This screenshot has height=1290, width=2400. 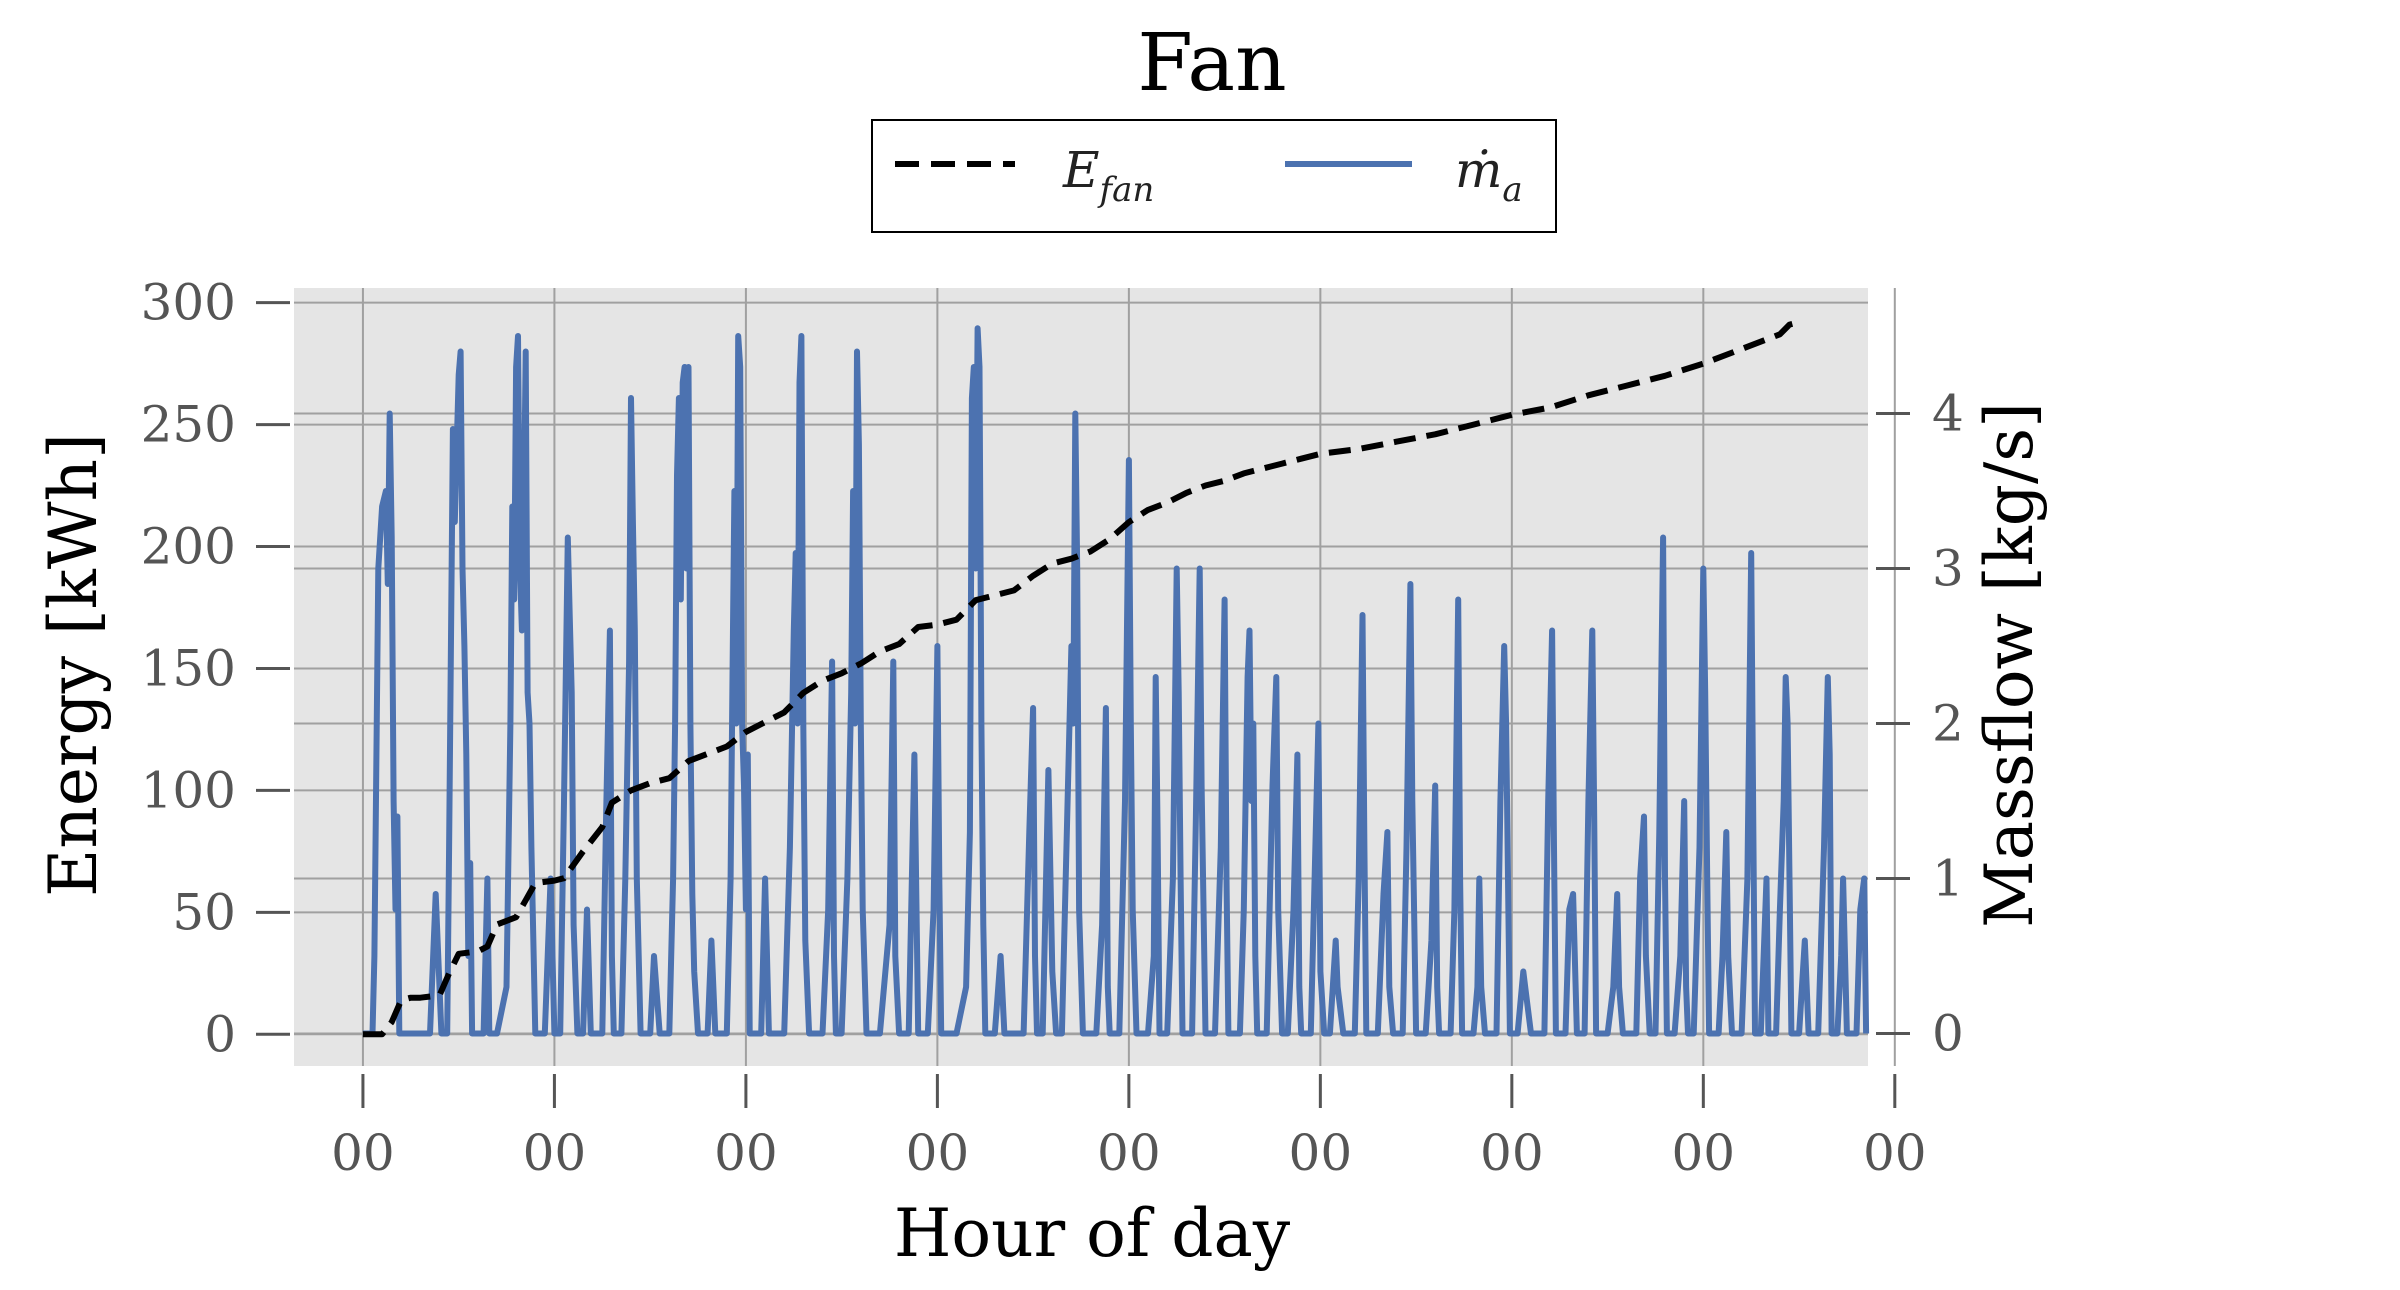 I want to click on y-axis-label-right: Massflow [kg/s], so click(x=2009, y=665).